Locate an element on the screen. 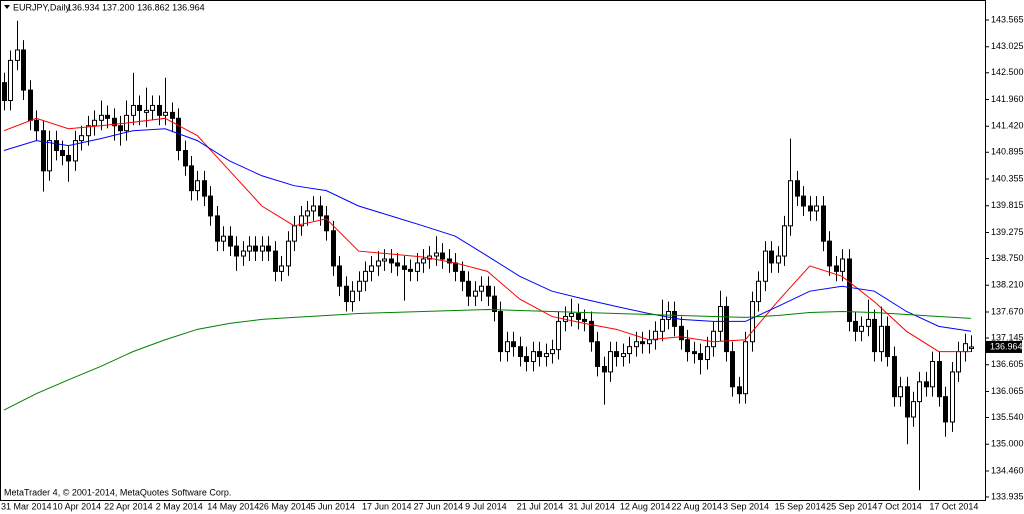 The width and height of the screenshot is (1024, 514). y-tick-label: 141.420 is located at coordinates (1007, 126).